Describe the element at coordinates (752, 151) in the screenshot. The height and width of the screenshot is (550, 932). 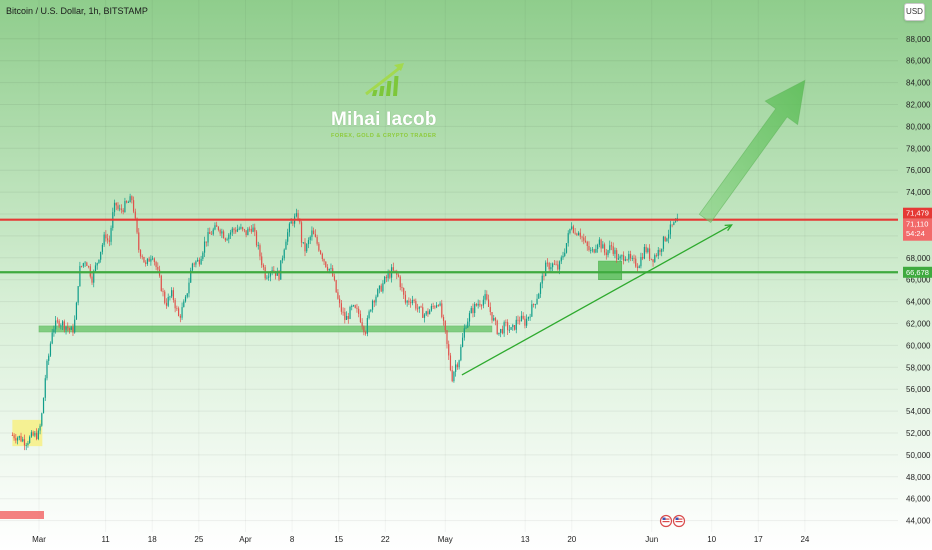
I see `target-arrow` at that location.